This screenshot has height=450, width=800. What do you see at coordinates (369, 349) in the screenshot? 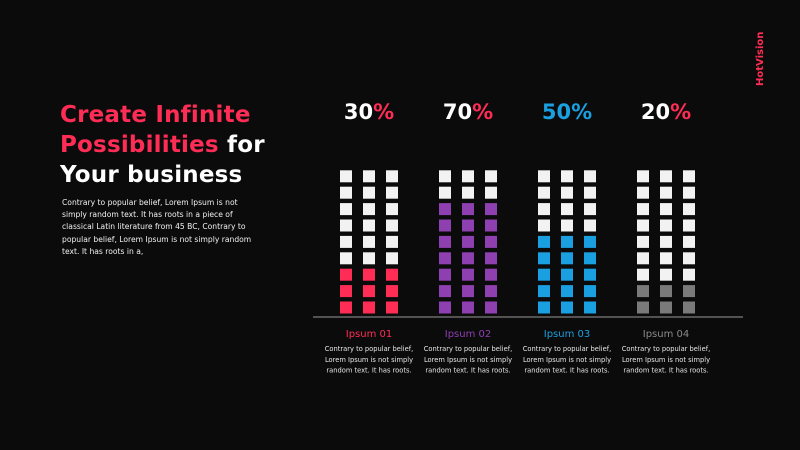
I see `category-description-1: Contrary to popular belief,` at bounding box center [369, 349].